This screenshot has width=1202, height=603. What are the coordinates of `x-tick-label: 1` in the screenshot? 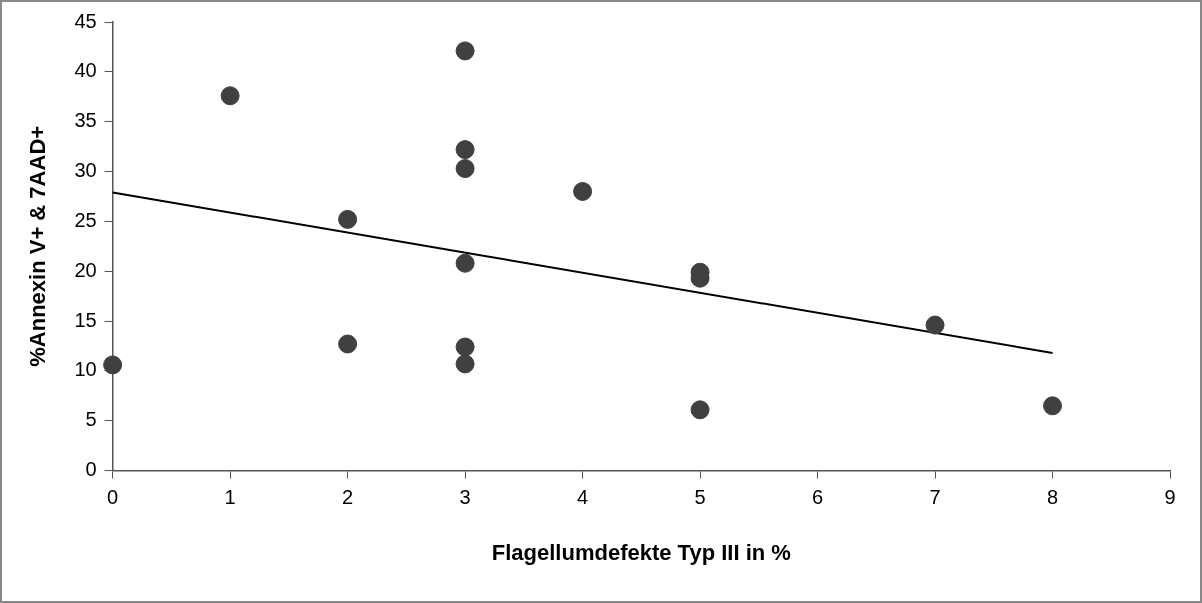 It's located at (230, 497).